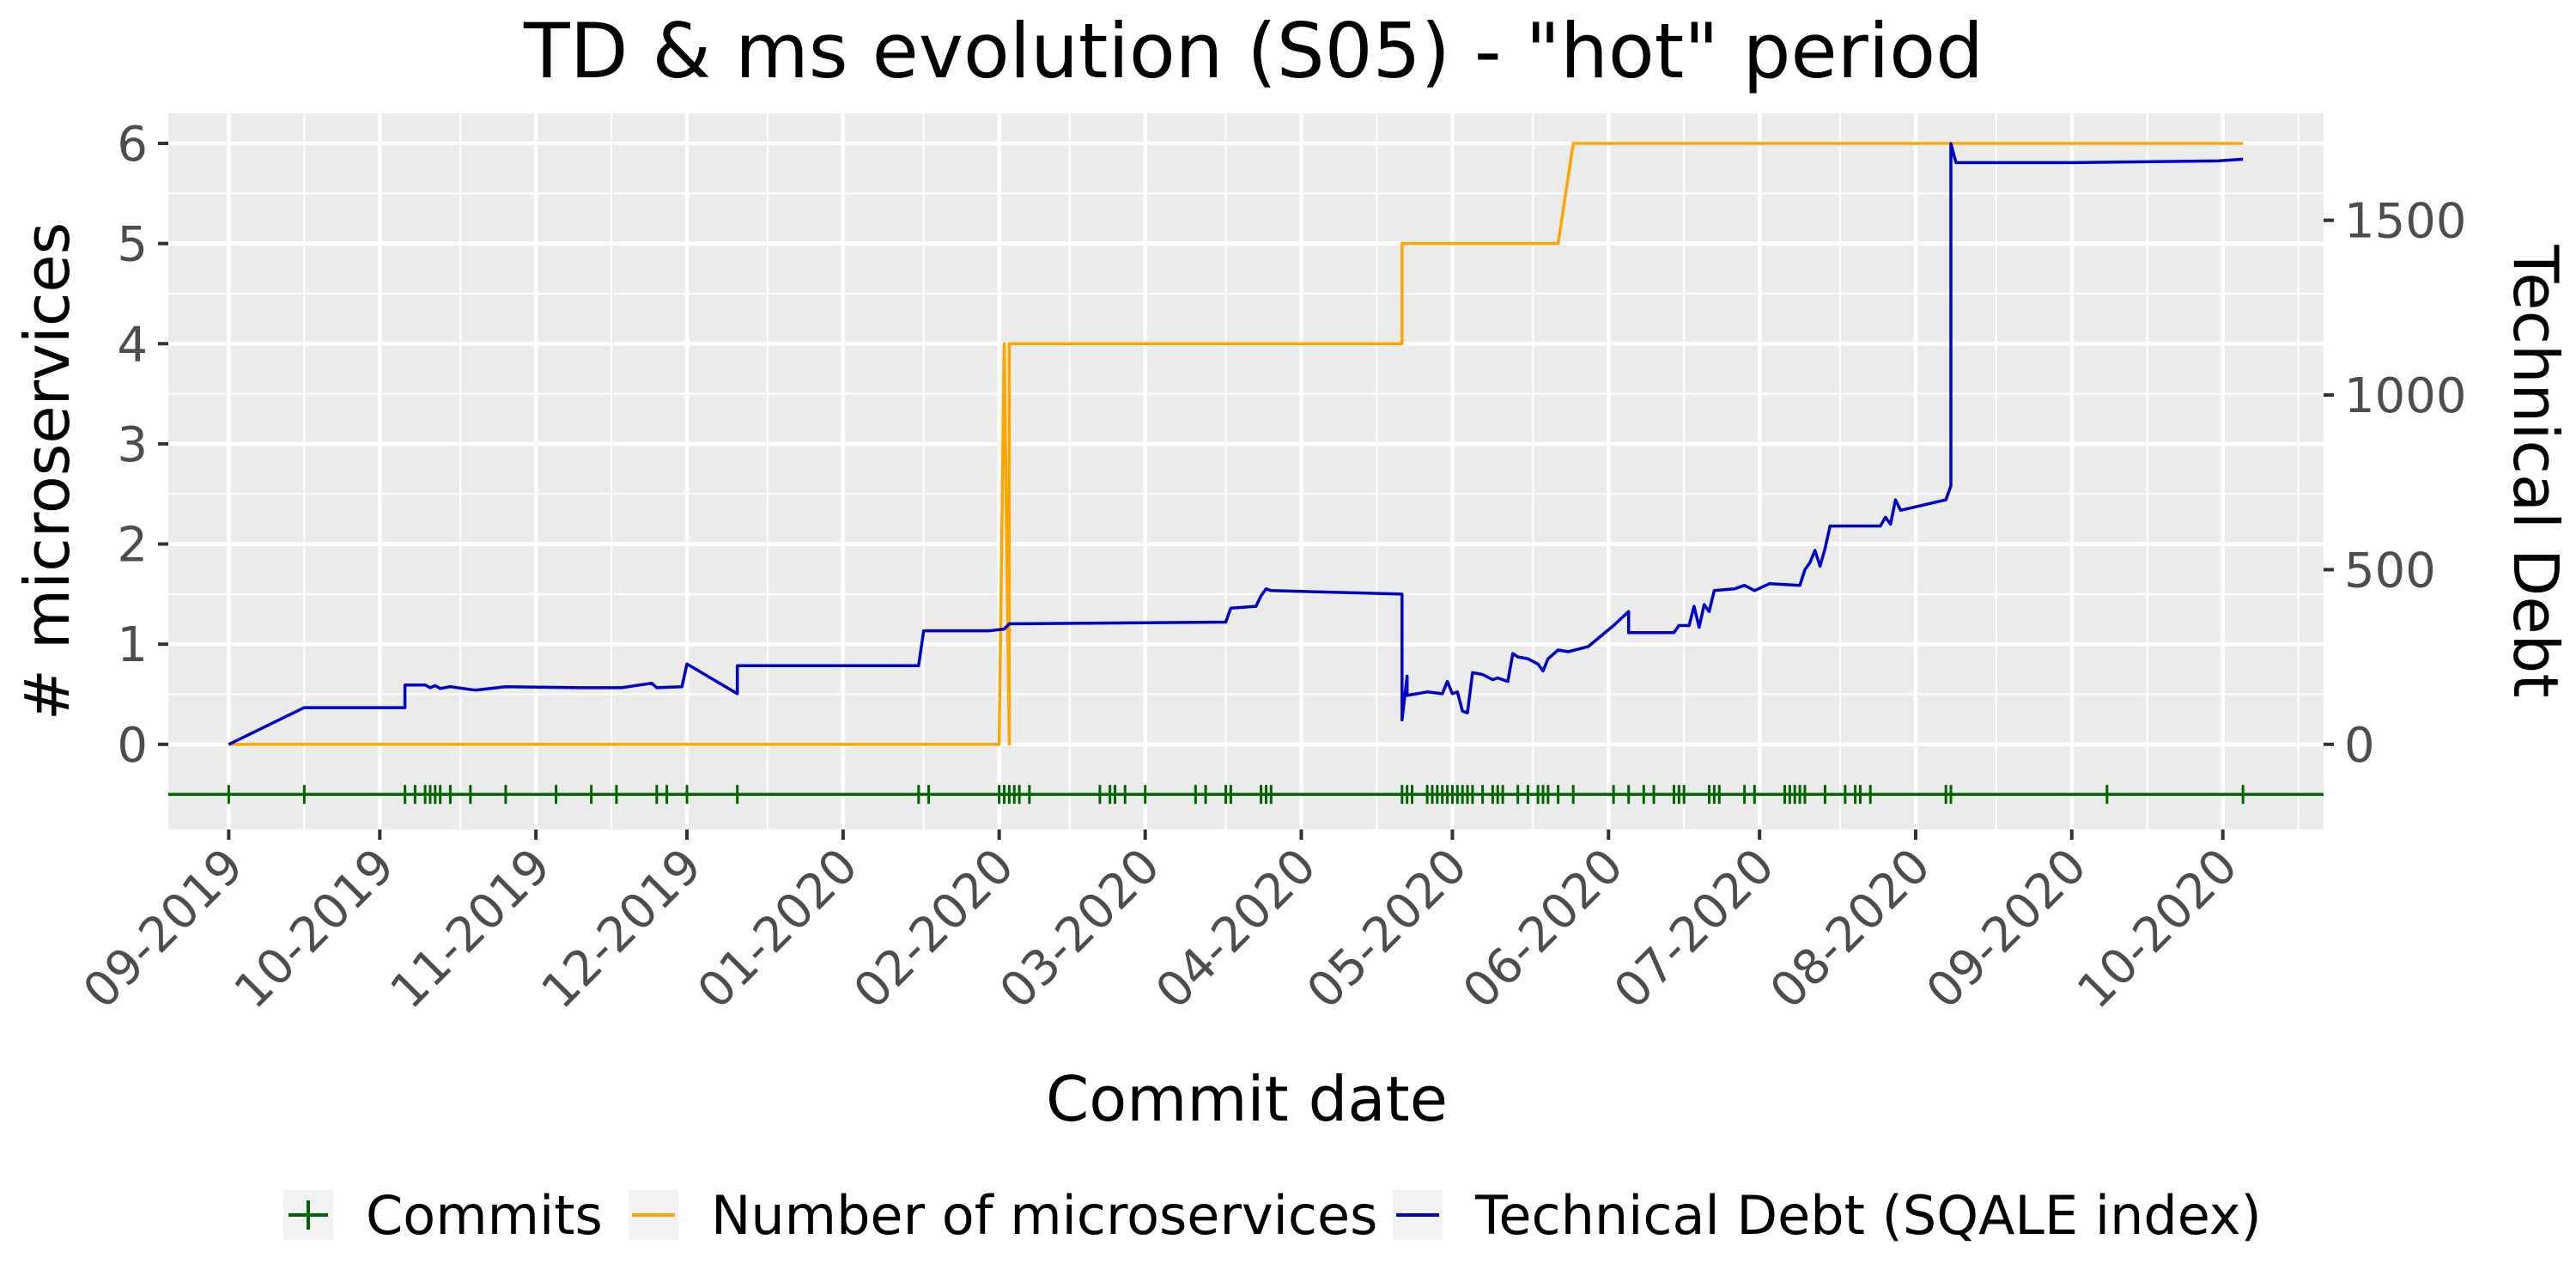 This screenshot has height=1288, width=2576. I want to click on x-axis-title: Commit date, so click(1247, 1099).